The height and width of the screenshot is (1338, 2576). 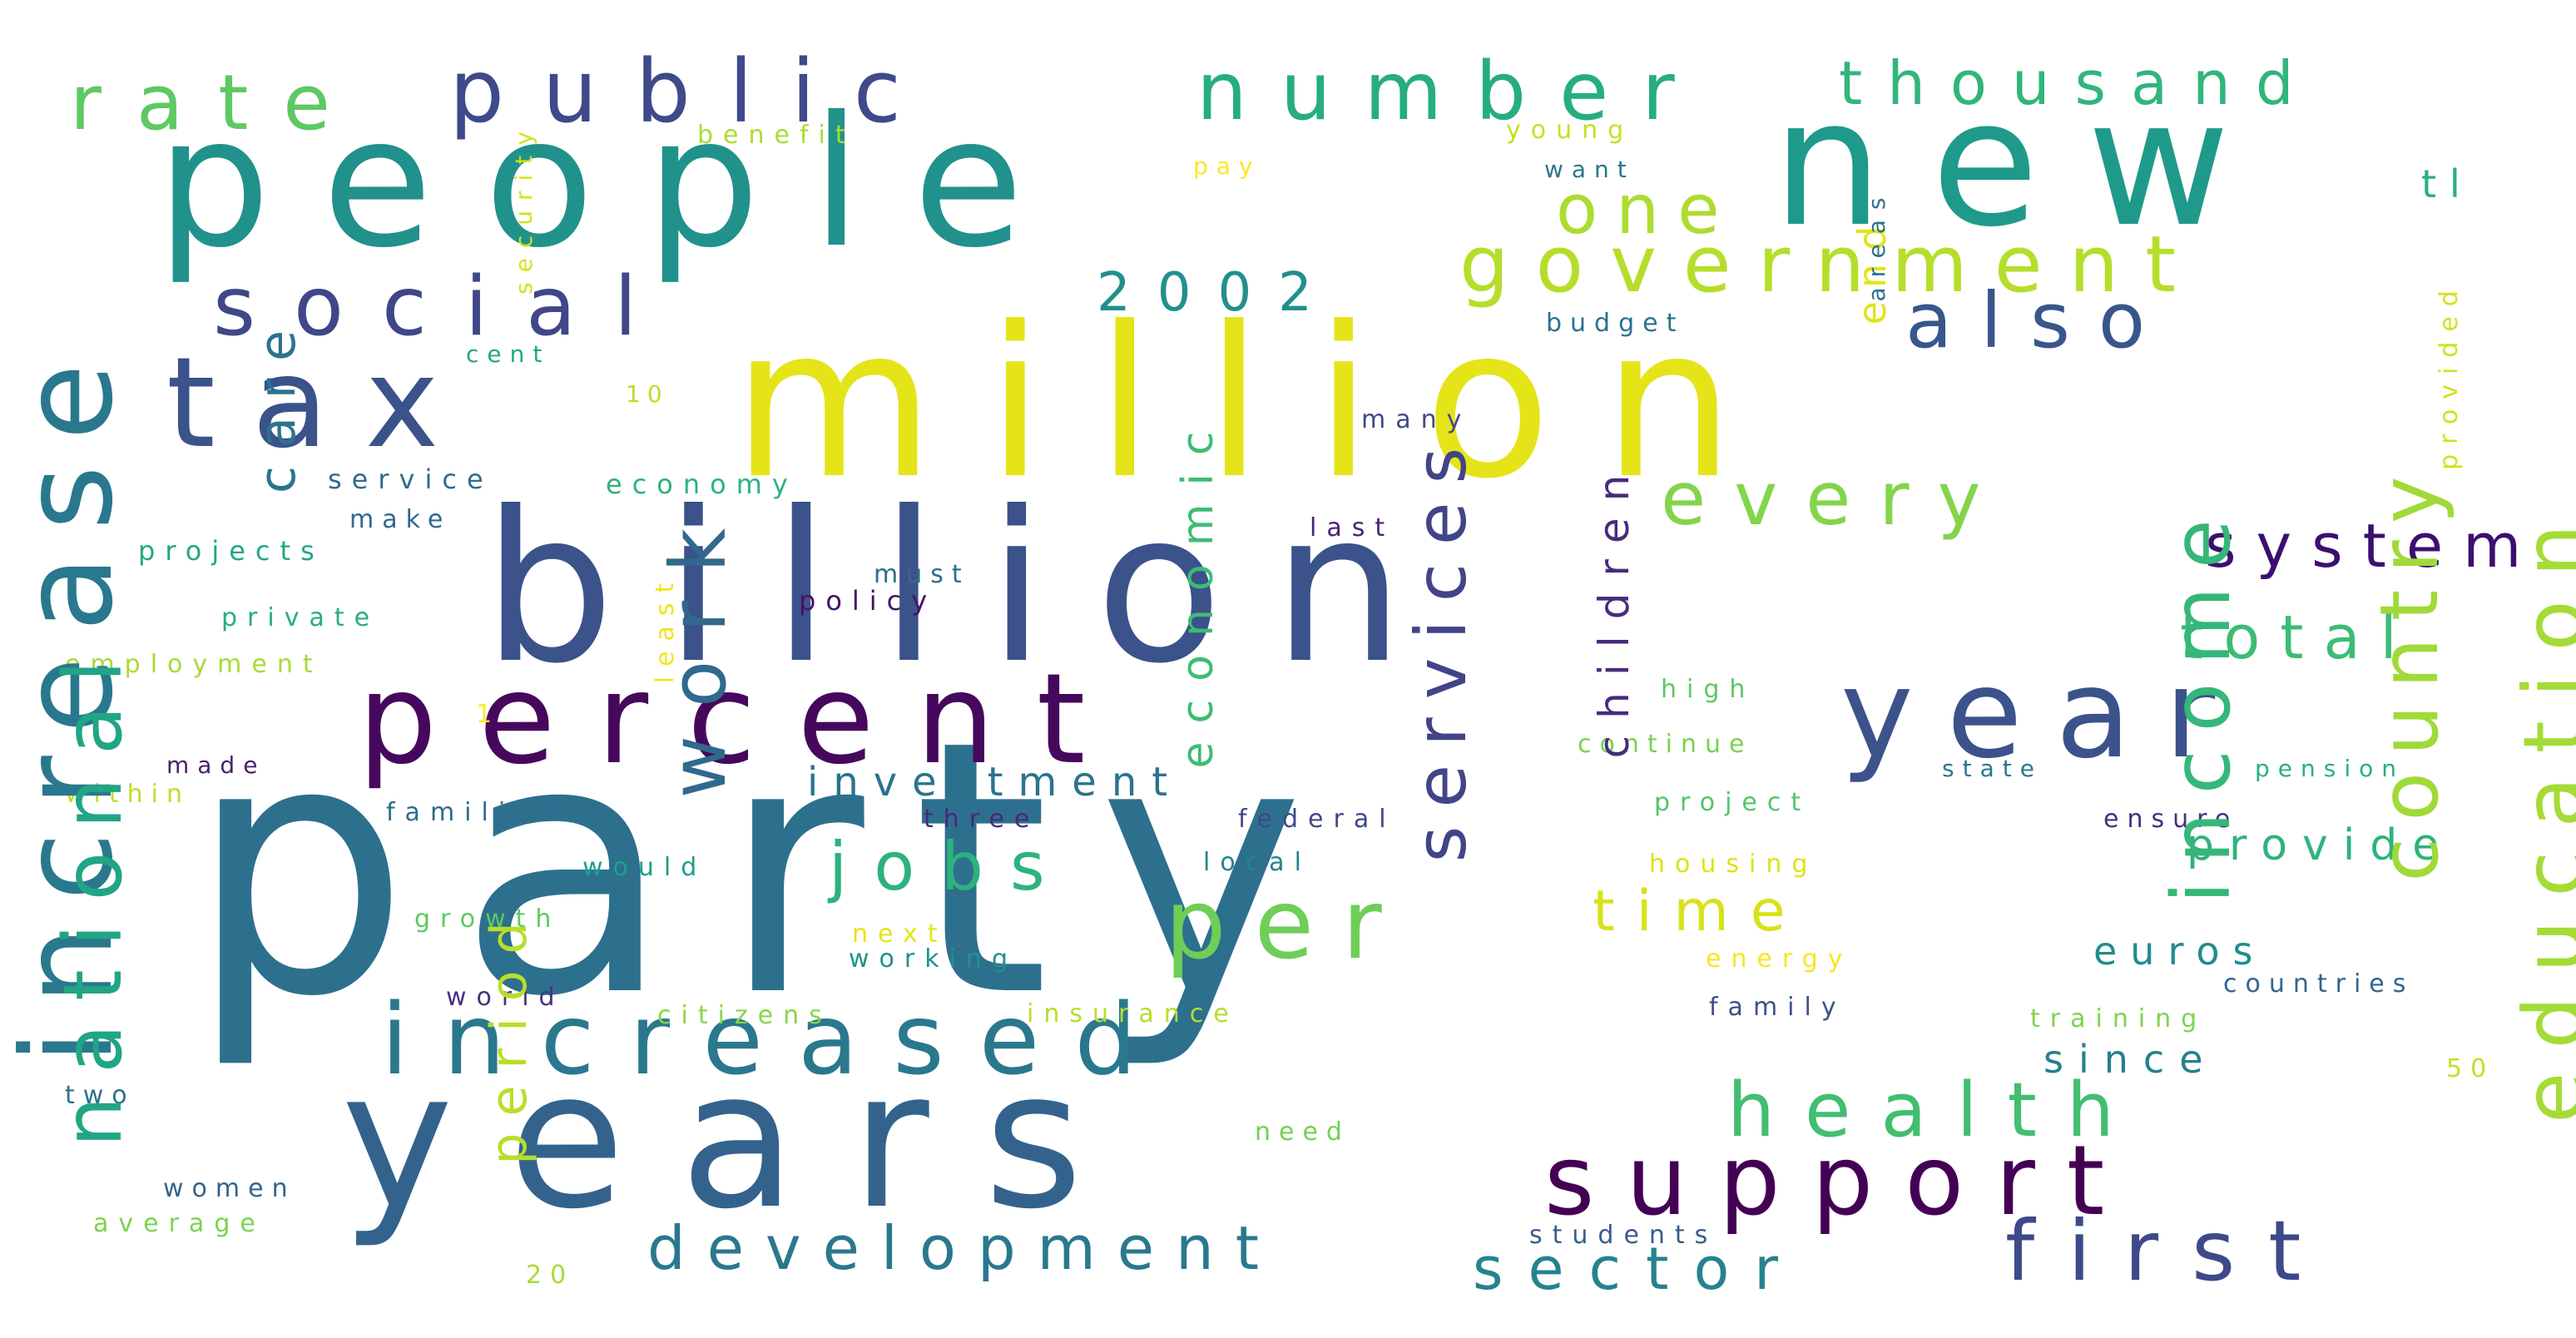 What do you see at coordinates (1227, 166) in the screenshot?
I see `word-pay: pay` at bounding box center [1227, 166].